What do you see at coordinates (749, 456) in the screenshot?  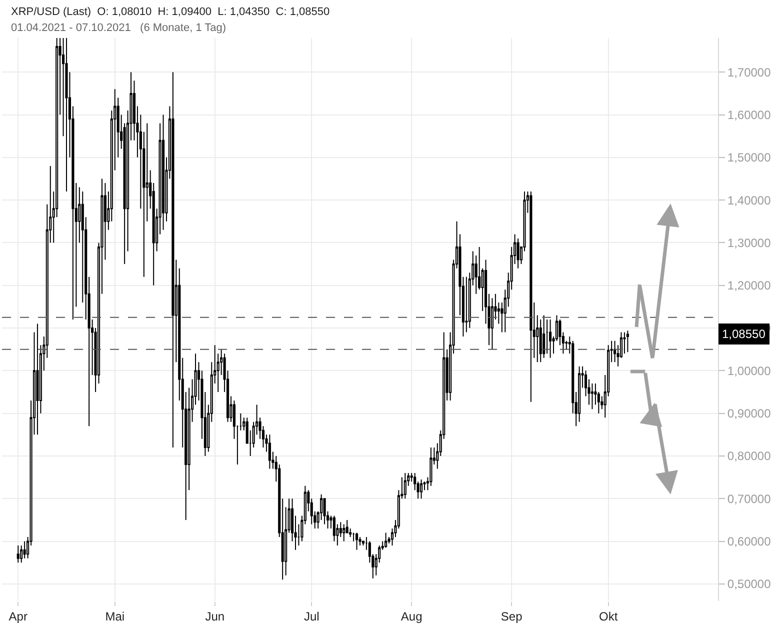 I see `y-tick-label: 0,80000` at bounding box center [749, 456].